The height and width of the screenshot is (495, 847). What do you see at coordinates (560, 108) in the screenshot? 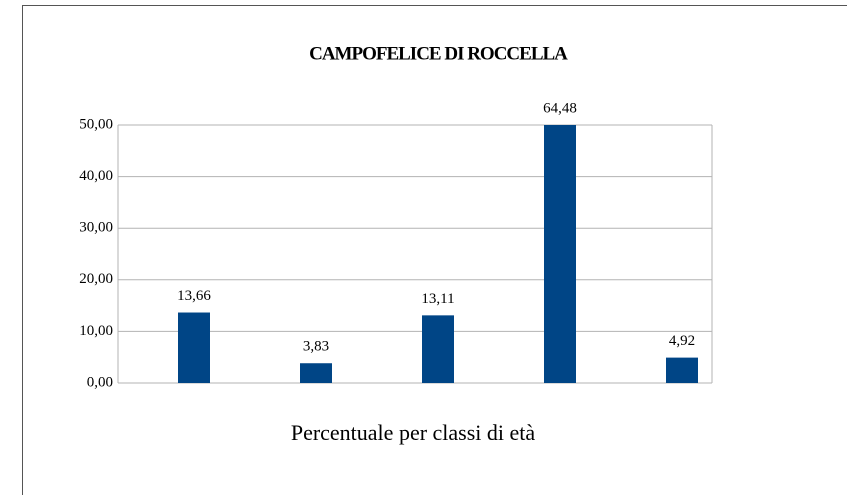
I see `data-label: 64,48` at bounding box center [560, 108].